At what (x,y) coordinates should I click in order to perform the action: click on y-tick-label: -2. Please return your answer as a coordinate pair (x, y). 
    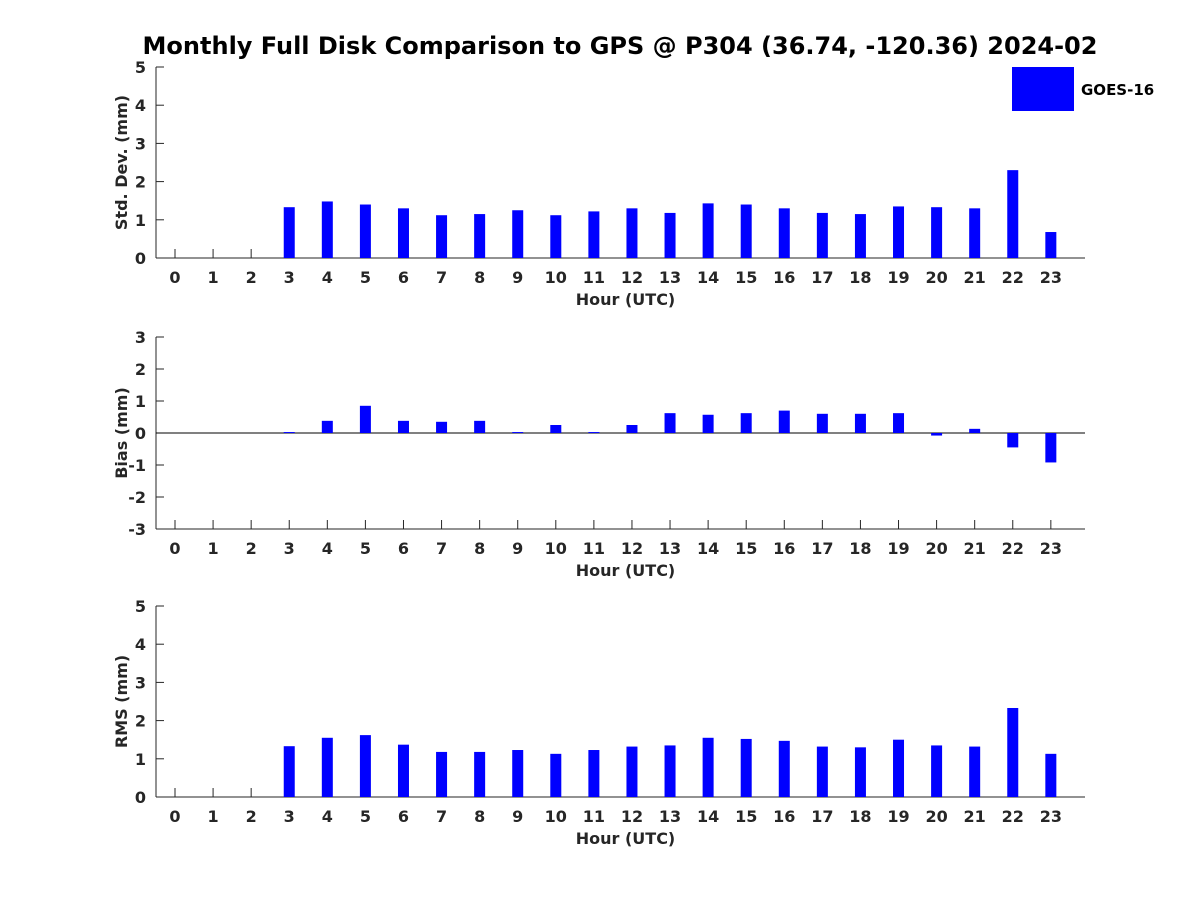
    Looking at the image, I should click on (137, 497).